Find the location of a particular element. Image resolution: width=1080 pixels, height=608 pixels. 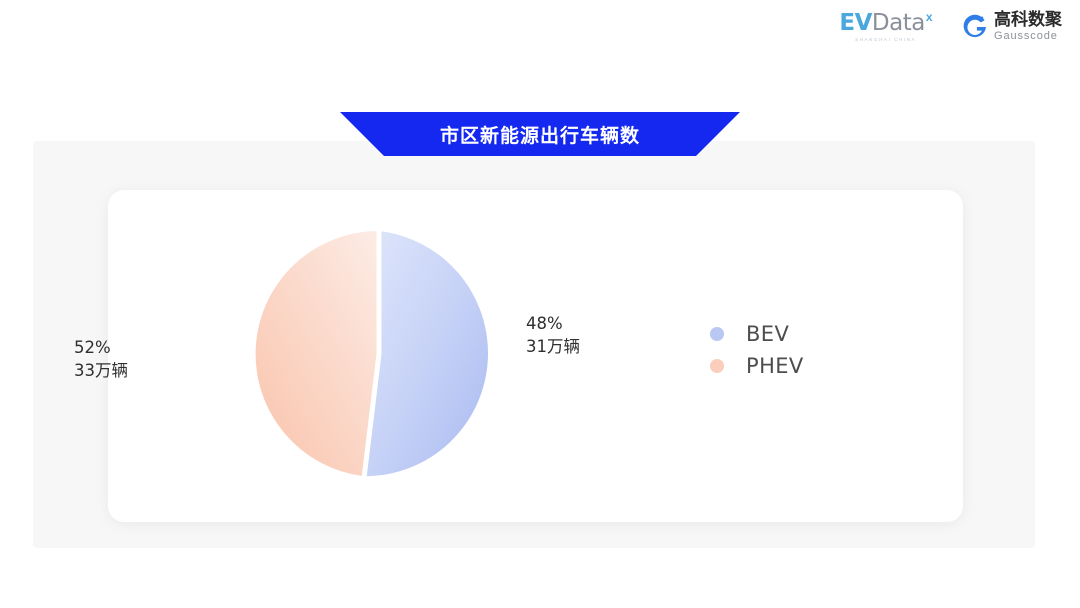

section-title-text: 市区新能源出行车辆数 is located at coordinates (539, 135).